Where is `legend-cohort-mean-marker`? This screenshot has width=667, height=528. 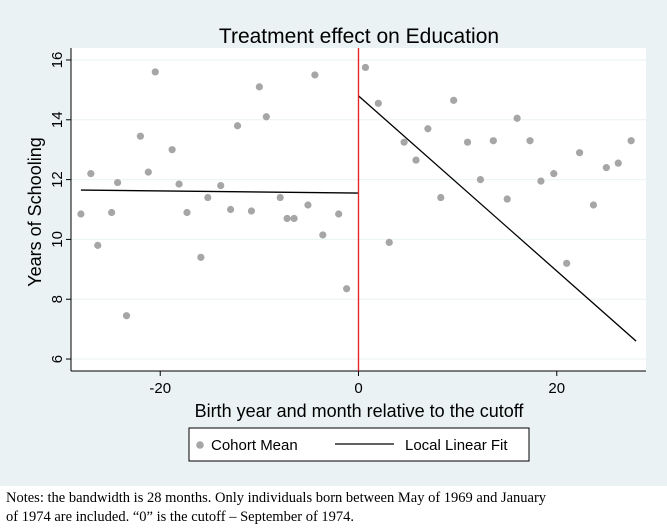
legend-cohort-mean-marker is located at coordinates (200, 445).